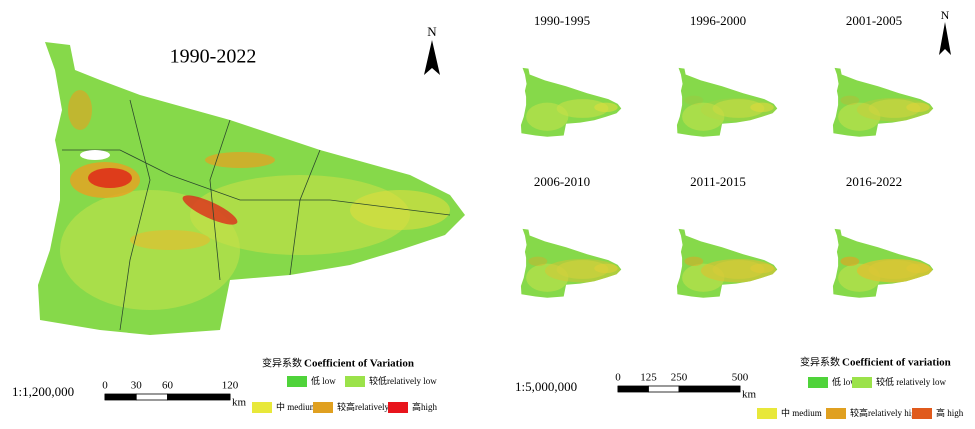 This screenshot has height=429, width=975. Describe the element at coordinates (874, 181) in the screenshot. I see `period-title: 2016-2022` at that location.